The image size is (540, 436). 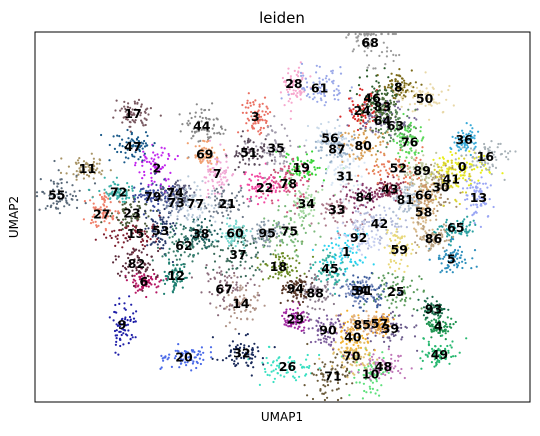 What do you see at coordinates (56, 194) in the screenshot?
I see `cluster-label-55: 55` at bounding box center [56, 194].